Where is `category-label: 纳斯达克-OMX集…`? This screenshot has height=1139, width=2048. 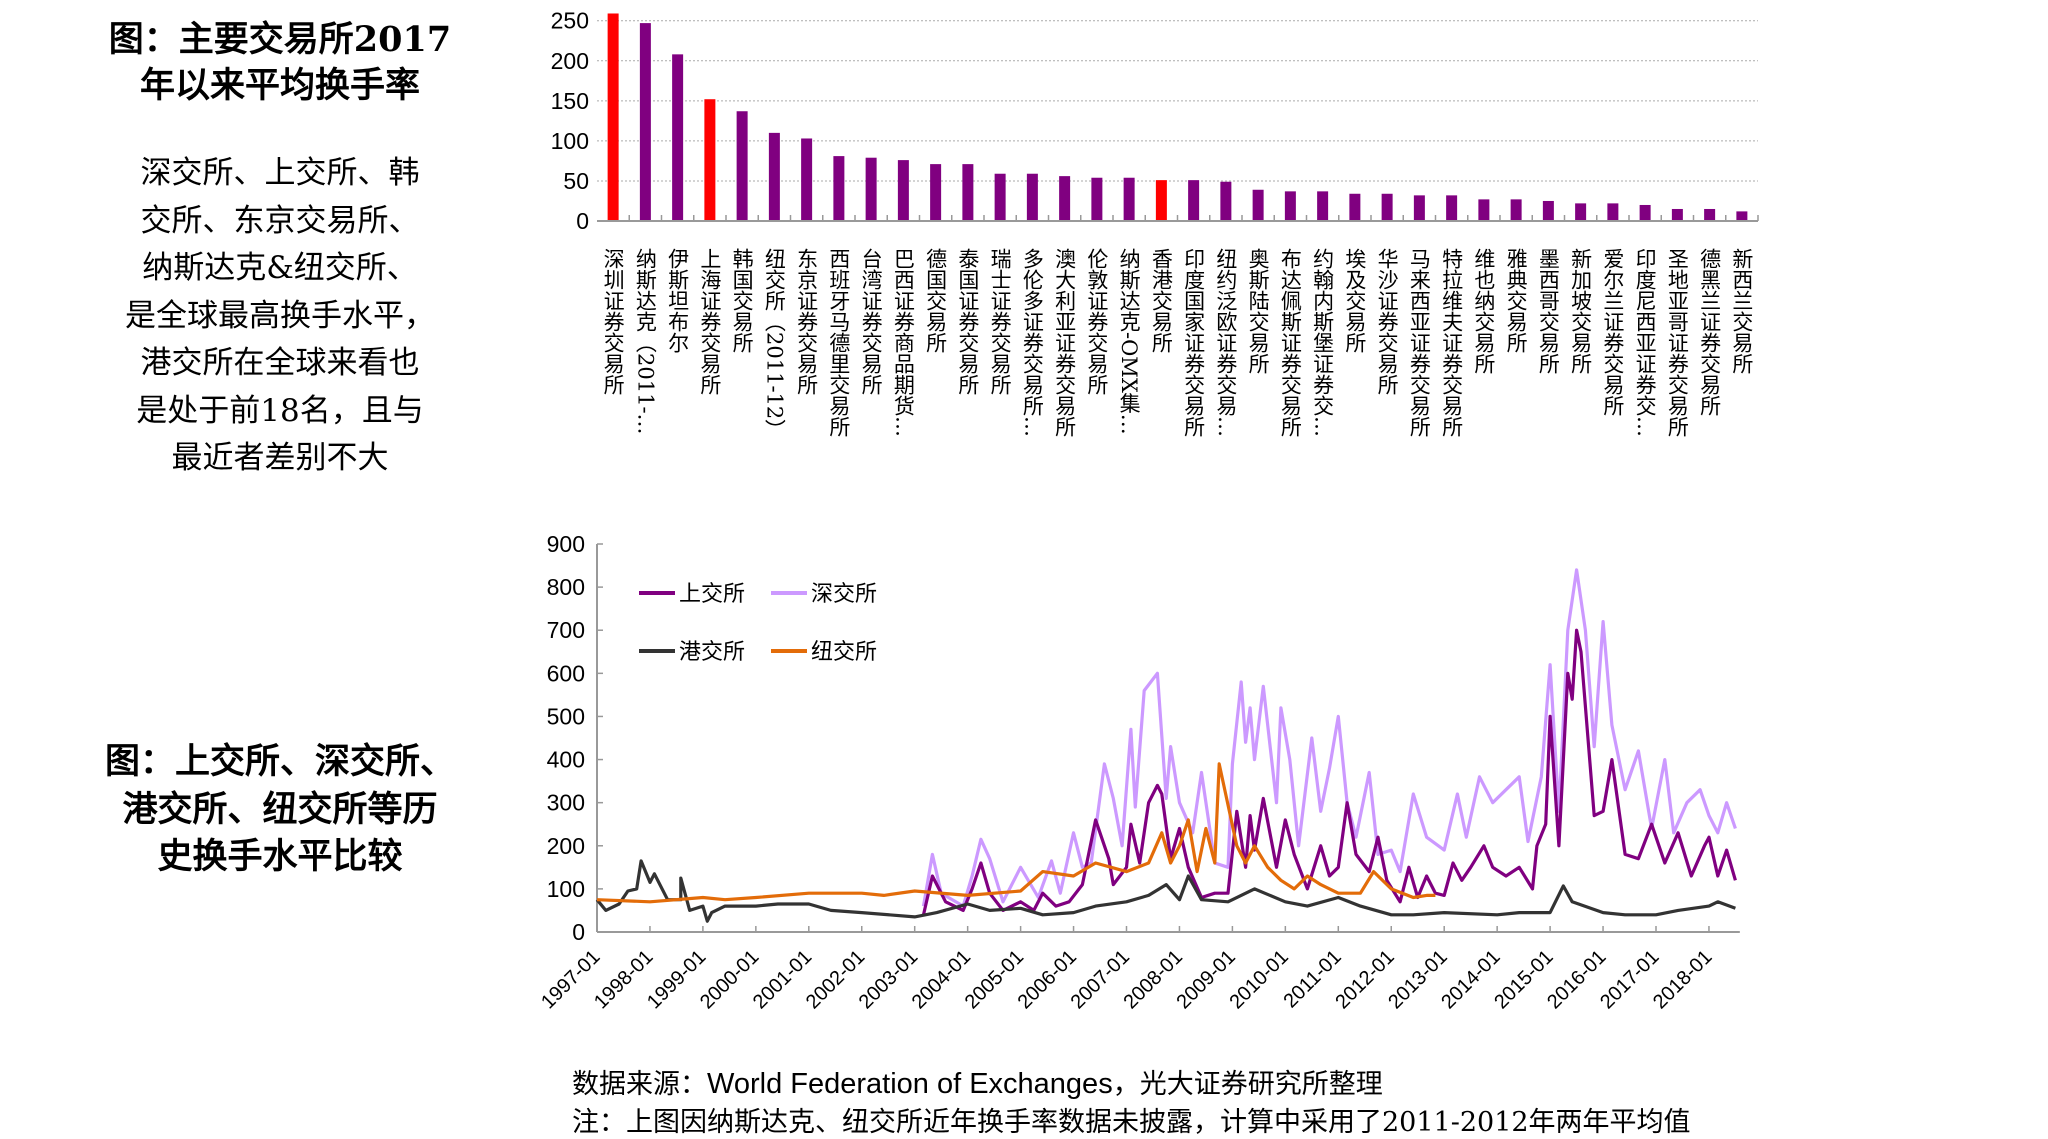
category-label: 纳斯达克-OMX集… is located at coordinates (1129, 341).